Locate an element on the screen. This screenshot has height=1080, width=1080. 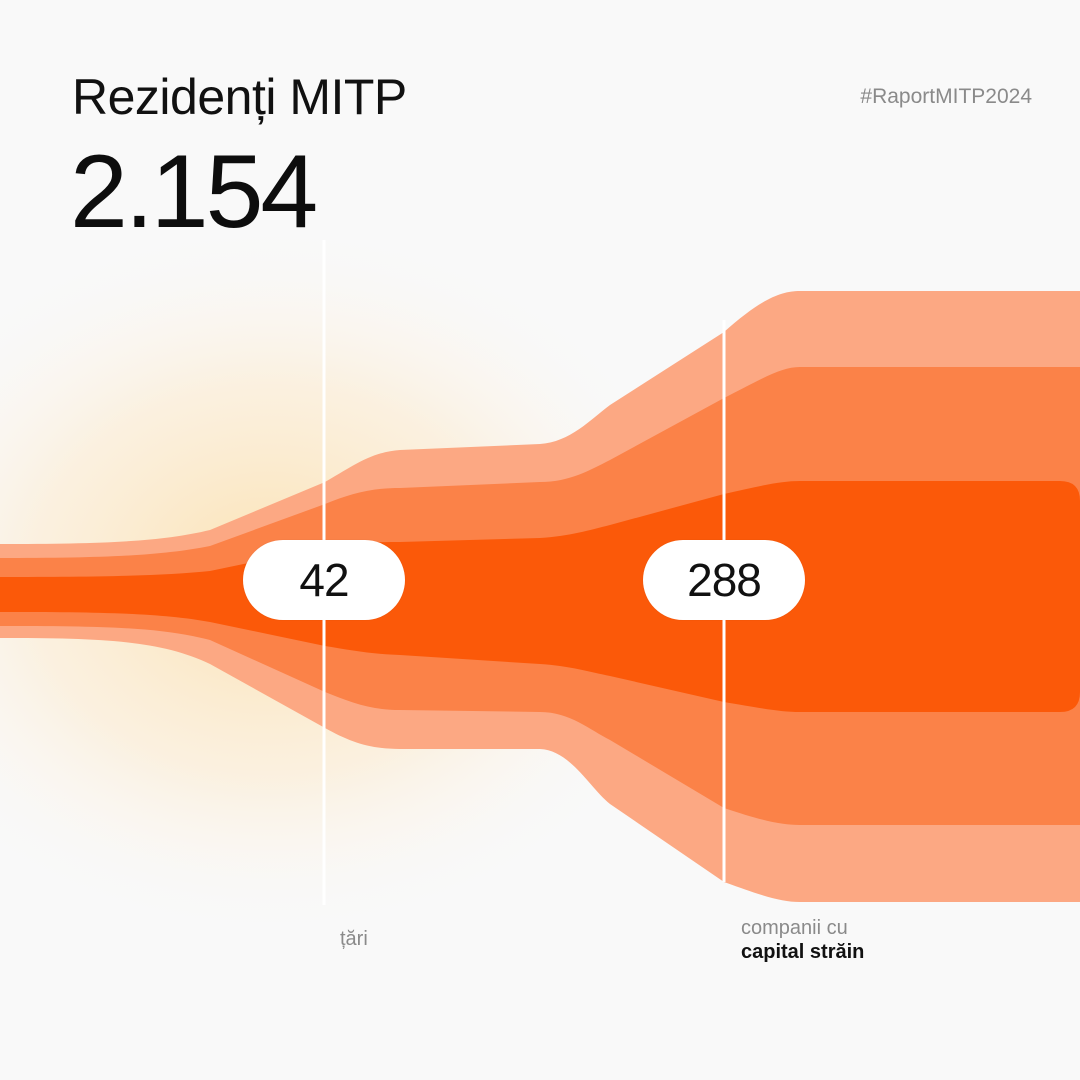
foreign-companies-count-badge: 288 is located at coordinates (724, 580).